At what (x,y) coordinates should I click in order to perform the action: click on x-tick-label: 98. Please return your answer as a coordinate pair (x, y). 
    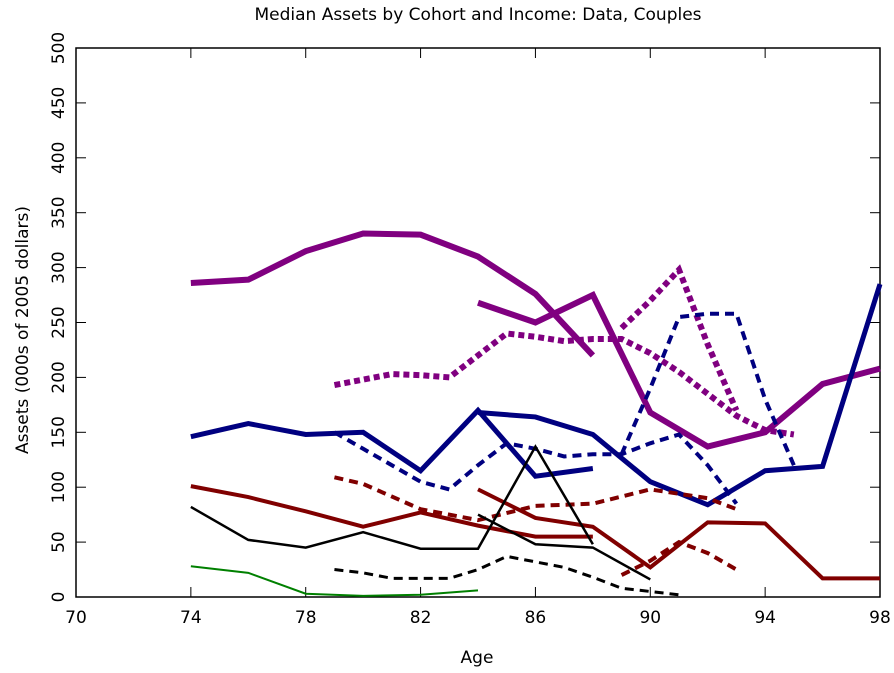
    Looking at the image, I should click on (880, 618).